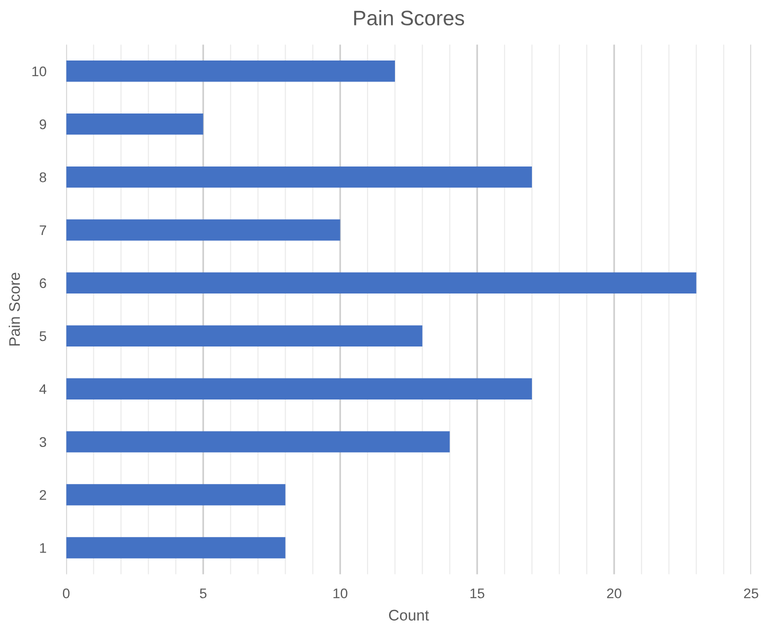 The height and width of the screenshot is (638, 761). What do you see at coordinates (43, 230) in the screenshot?
I see `y-tick-label: 7` at bounding box center [43, 230].